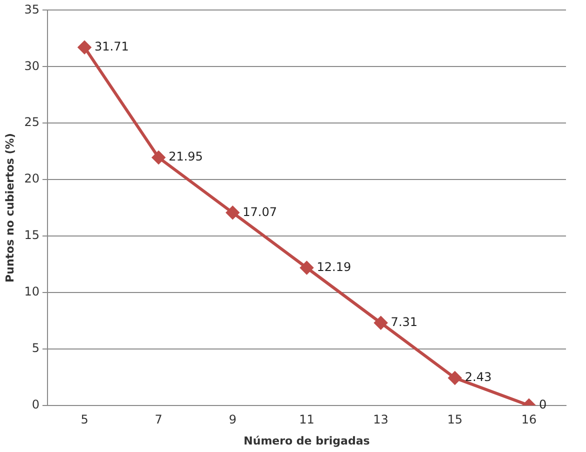  I want to click on data-label: 7.31, so click(404, 321).